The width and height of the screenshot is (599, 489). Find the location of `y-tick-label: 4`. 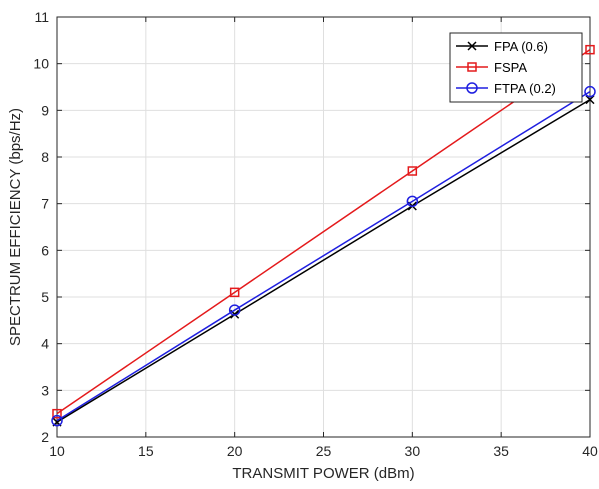

y-tick-label: 4 is located at coordinates (45, 344).